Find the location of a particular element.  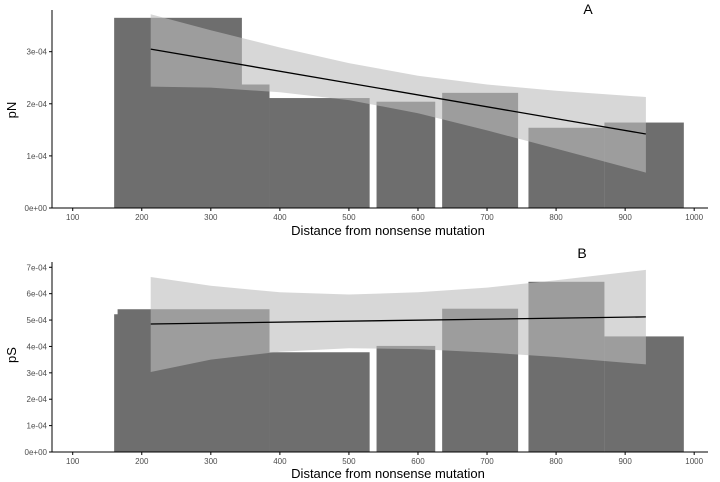

y-tick-label: 6e-04 is located at coordinates (37, 294).